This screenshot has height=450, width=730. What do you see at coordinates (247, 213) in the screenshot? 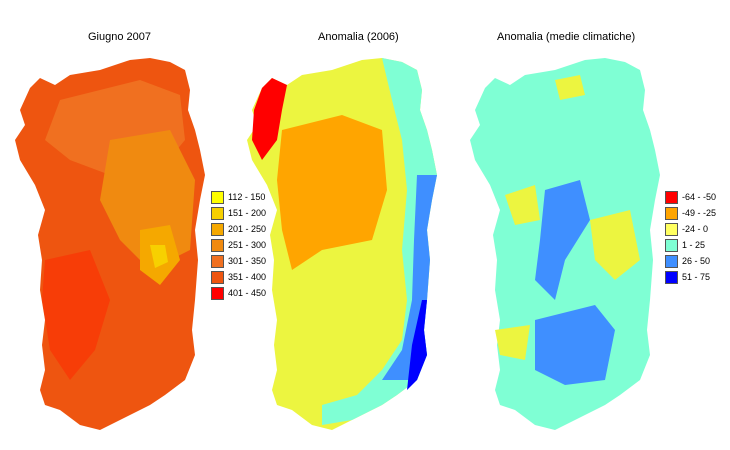
I see `legend-label: 151 - 200` at bounding box center [247, 213].